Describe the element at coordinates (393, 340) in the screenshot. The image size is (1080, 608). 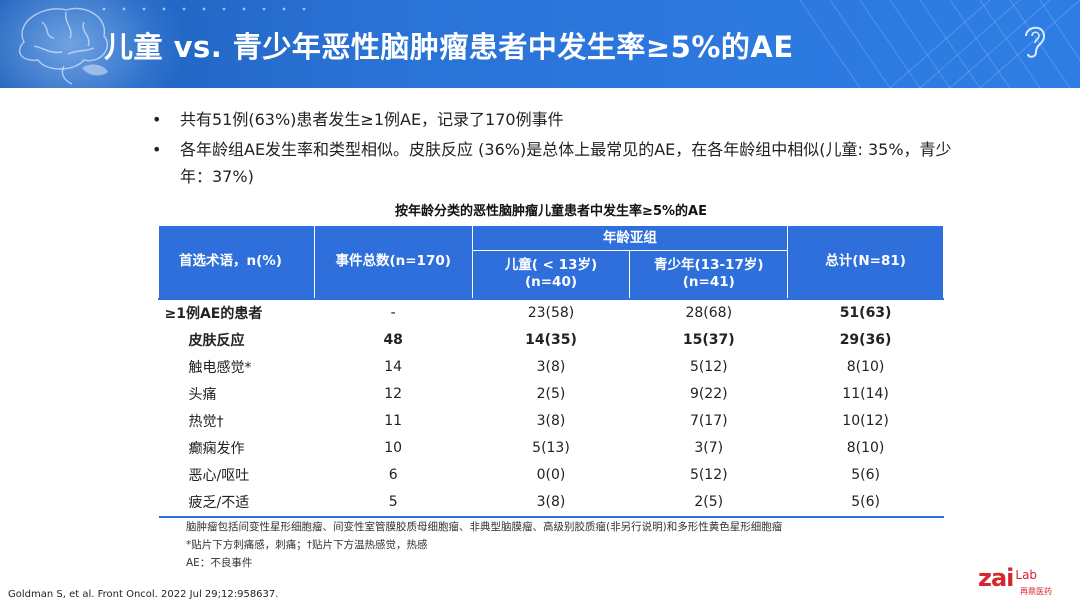
I see `row-events: 48` at that location.